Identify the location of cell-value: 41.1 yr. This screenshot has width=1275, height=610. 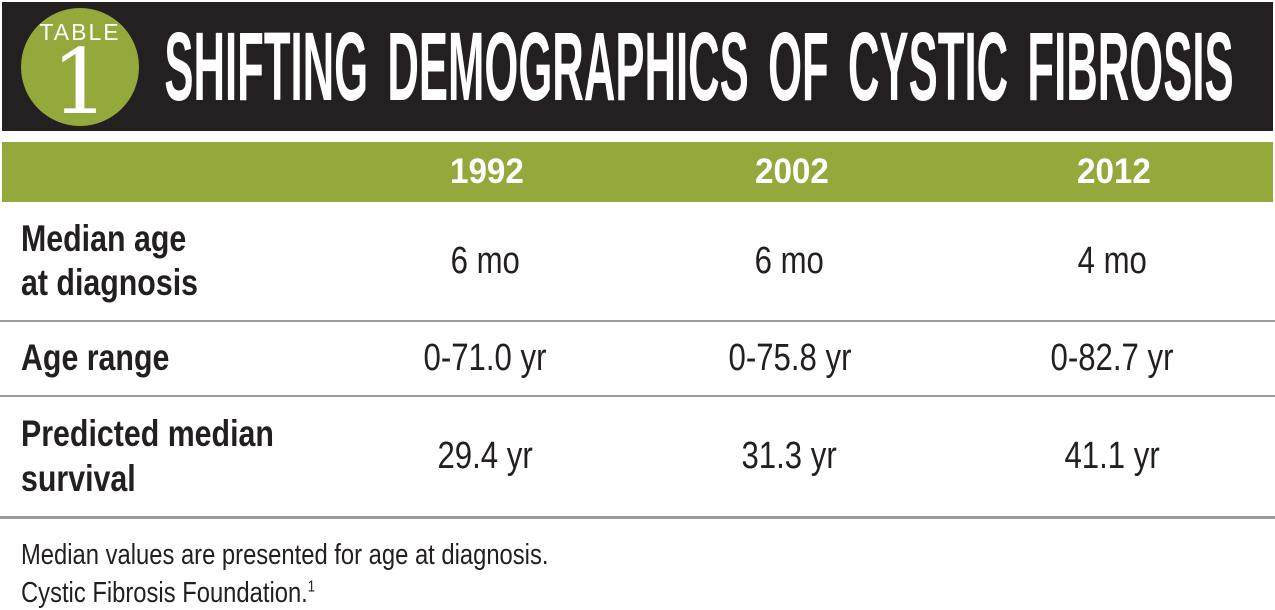
(1112, 456).